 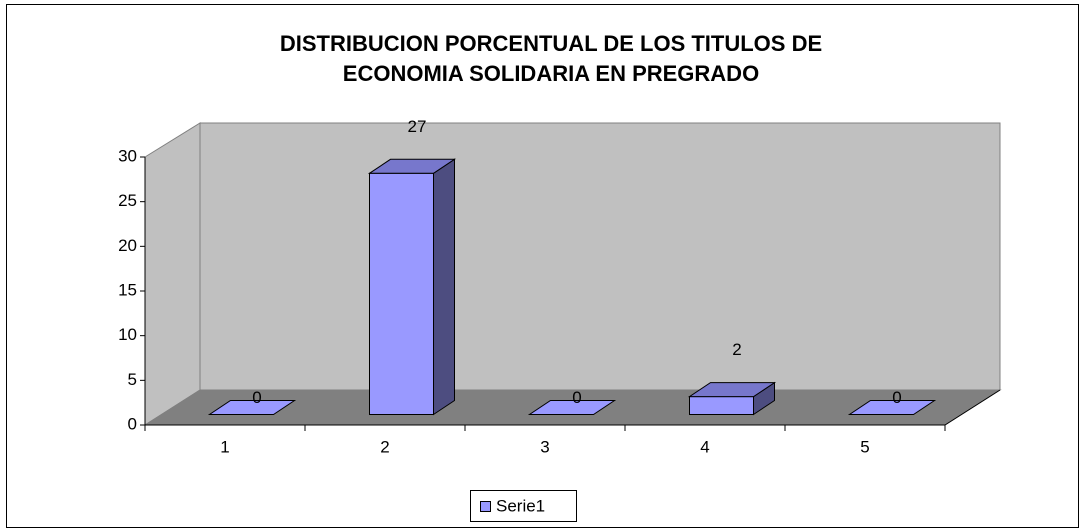 I want to click on legend, so click(x=523, y=506).